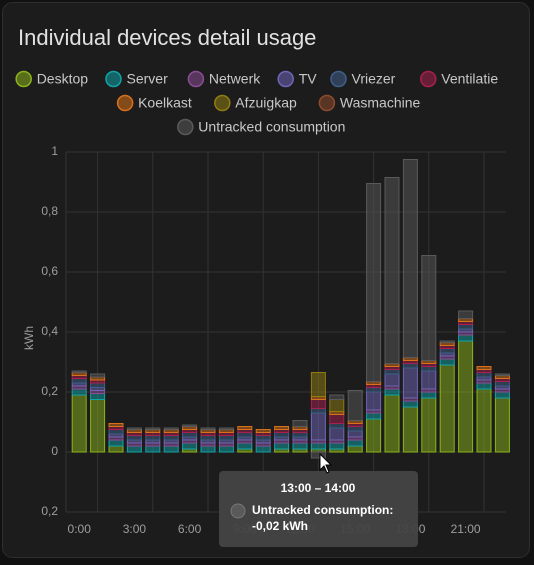 The width and height of the screenshot is (534, 565). I want to click on legend-label: Untracked consumption, so click(271, 127).